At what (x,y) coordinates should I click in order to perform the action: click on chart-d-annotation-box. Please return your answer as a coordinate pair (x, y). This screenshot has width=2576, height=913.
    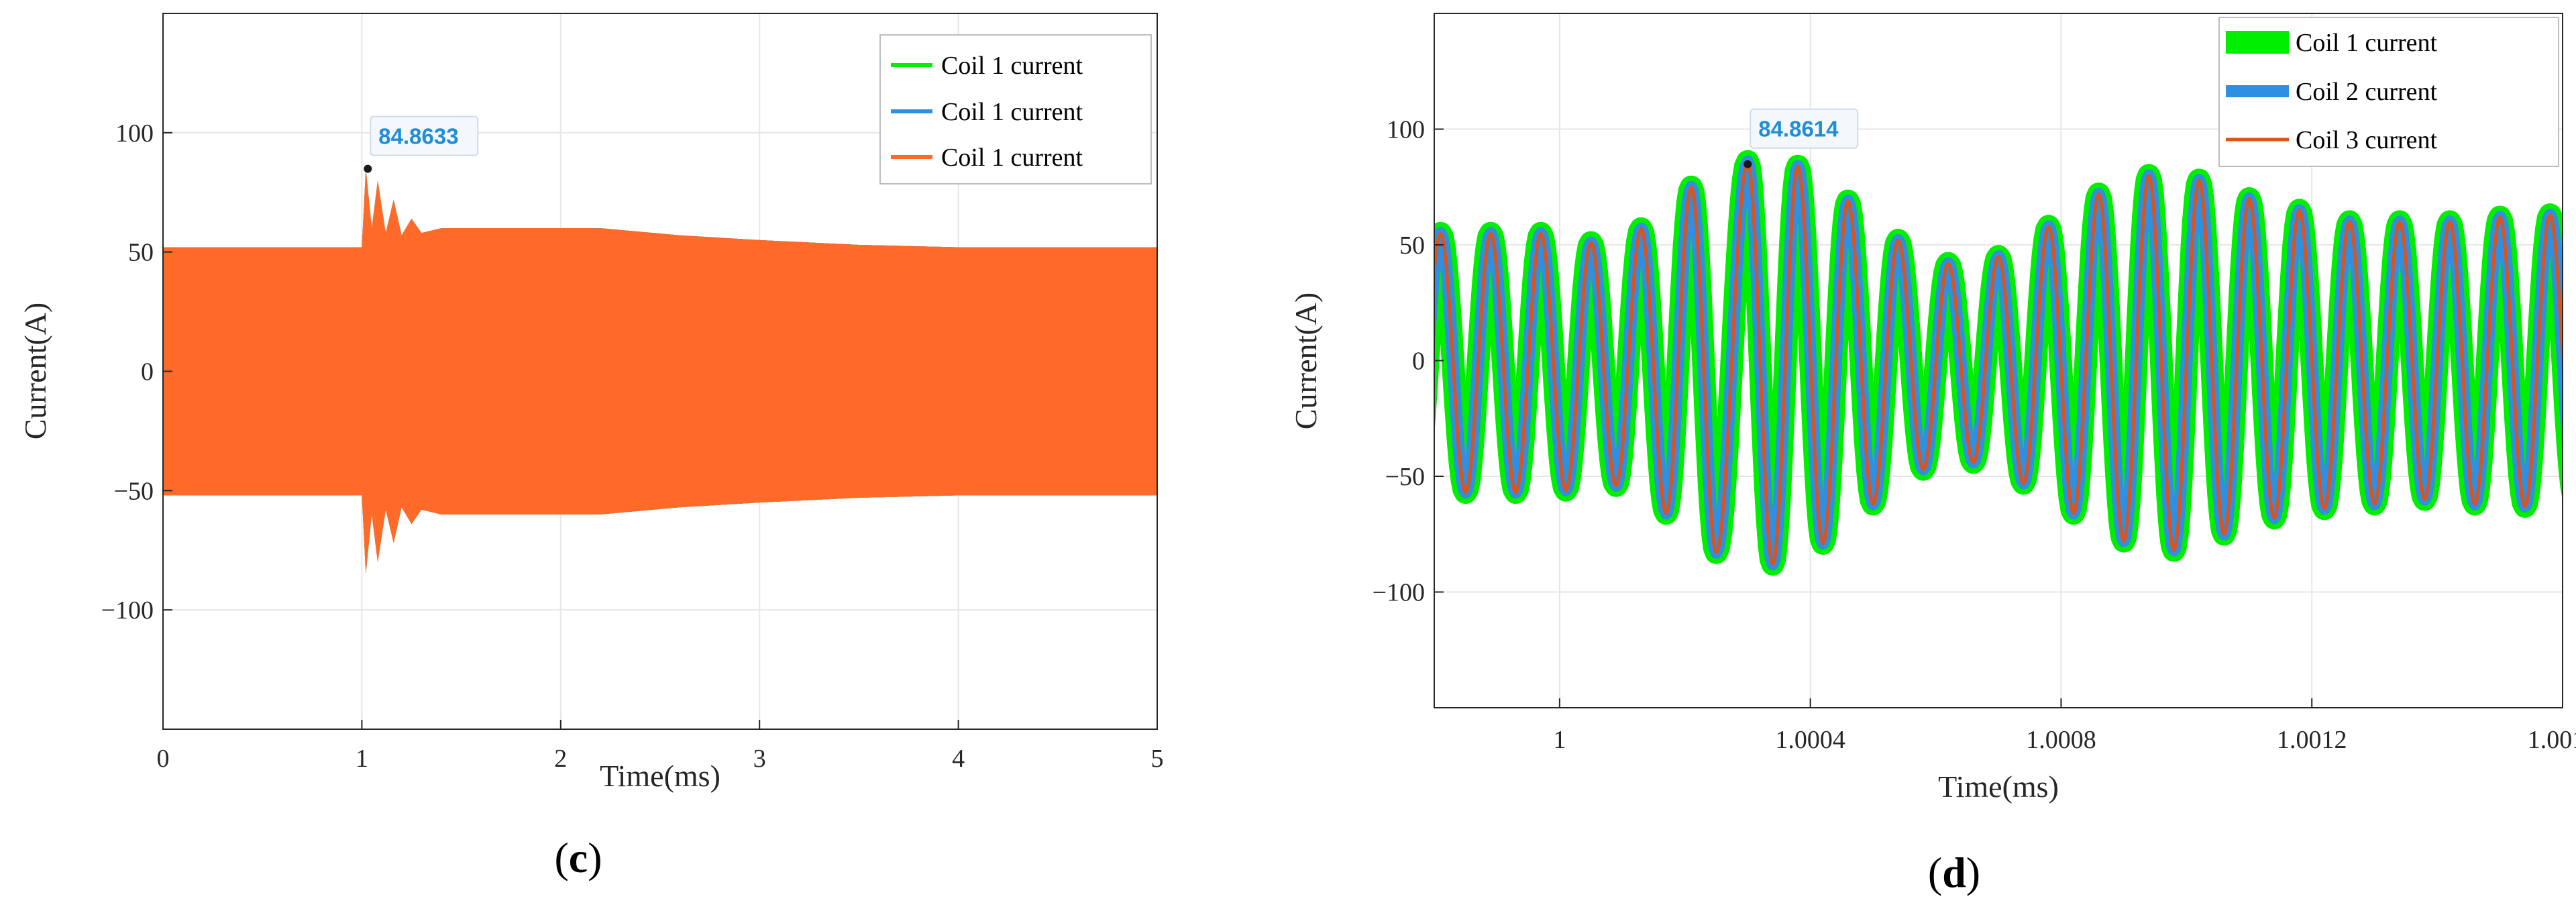
    Looking at the image, I should click on (1804, 128).